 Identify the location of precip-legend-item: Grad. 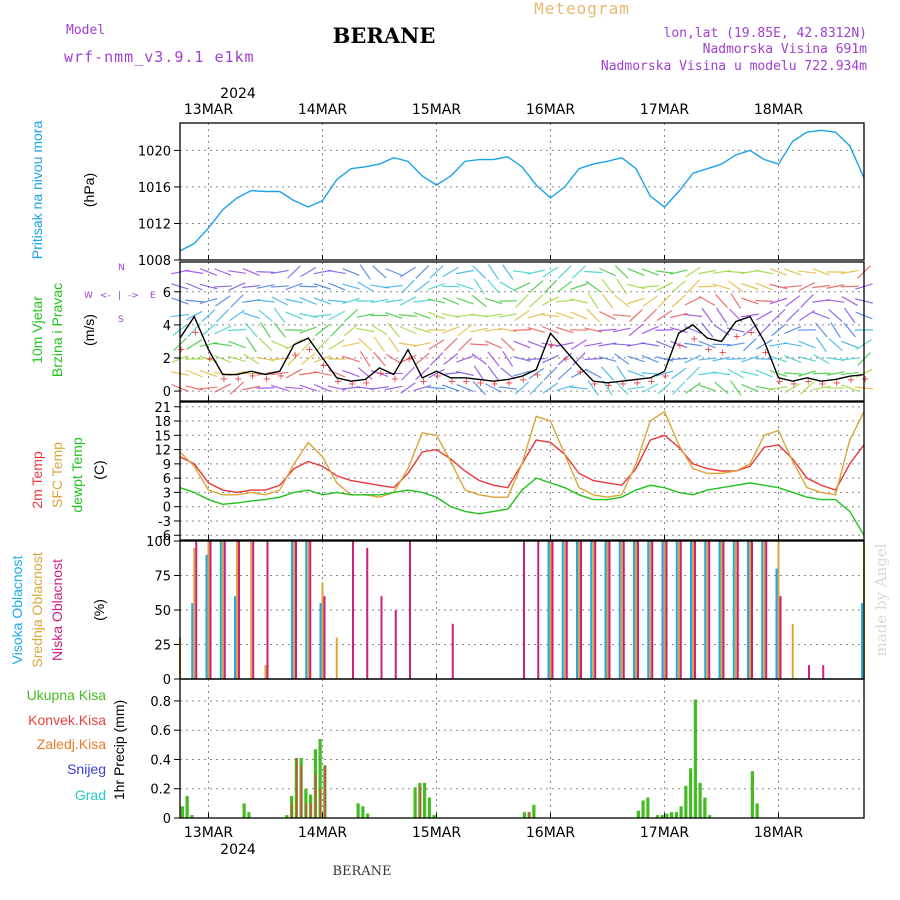
(90, 795).